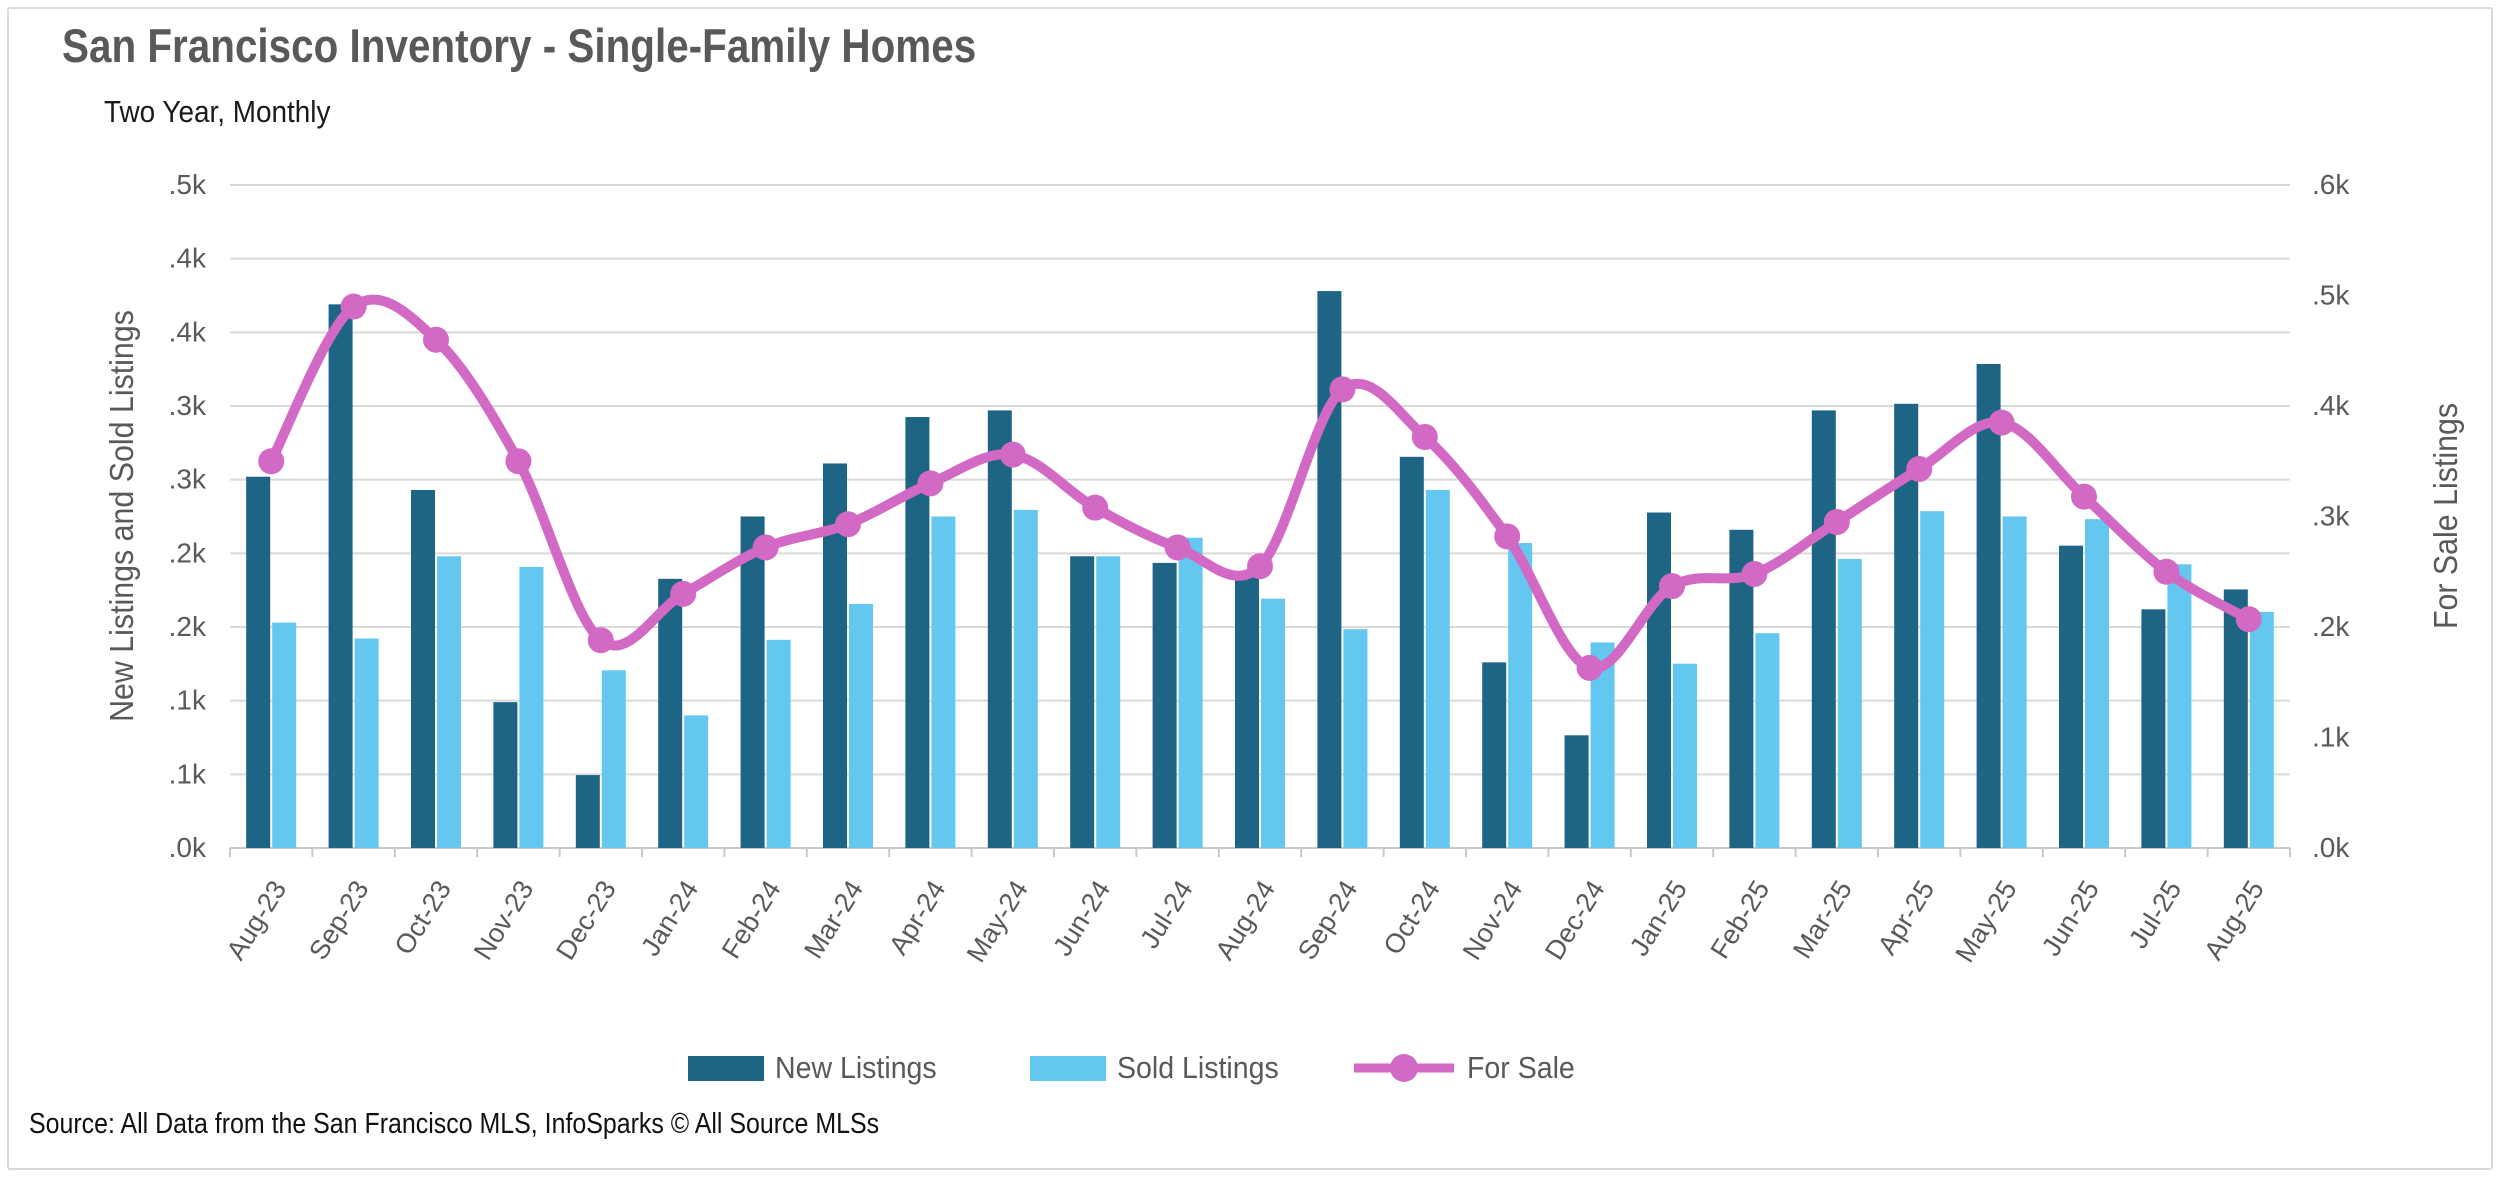  I want to click on right-axis-tick-label: .1k, so click(2331, 737).